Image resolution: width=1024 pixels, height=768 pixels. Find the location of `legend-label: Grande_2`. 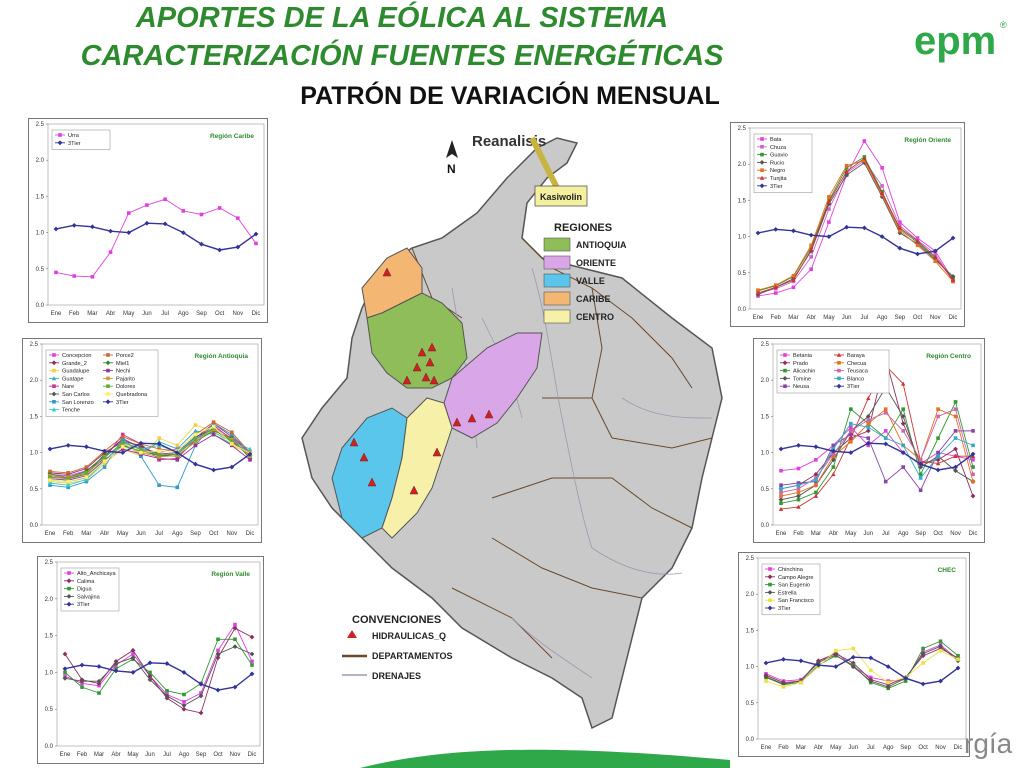

legend-label: Grande_2 is located at coordinates (74, 364).